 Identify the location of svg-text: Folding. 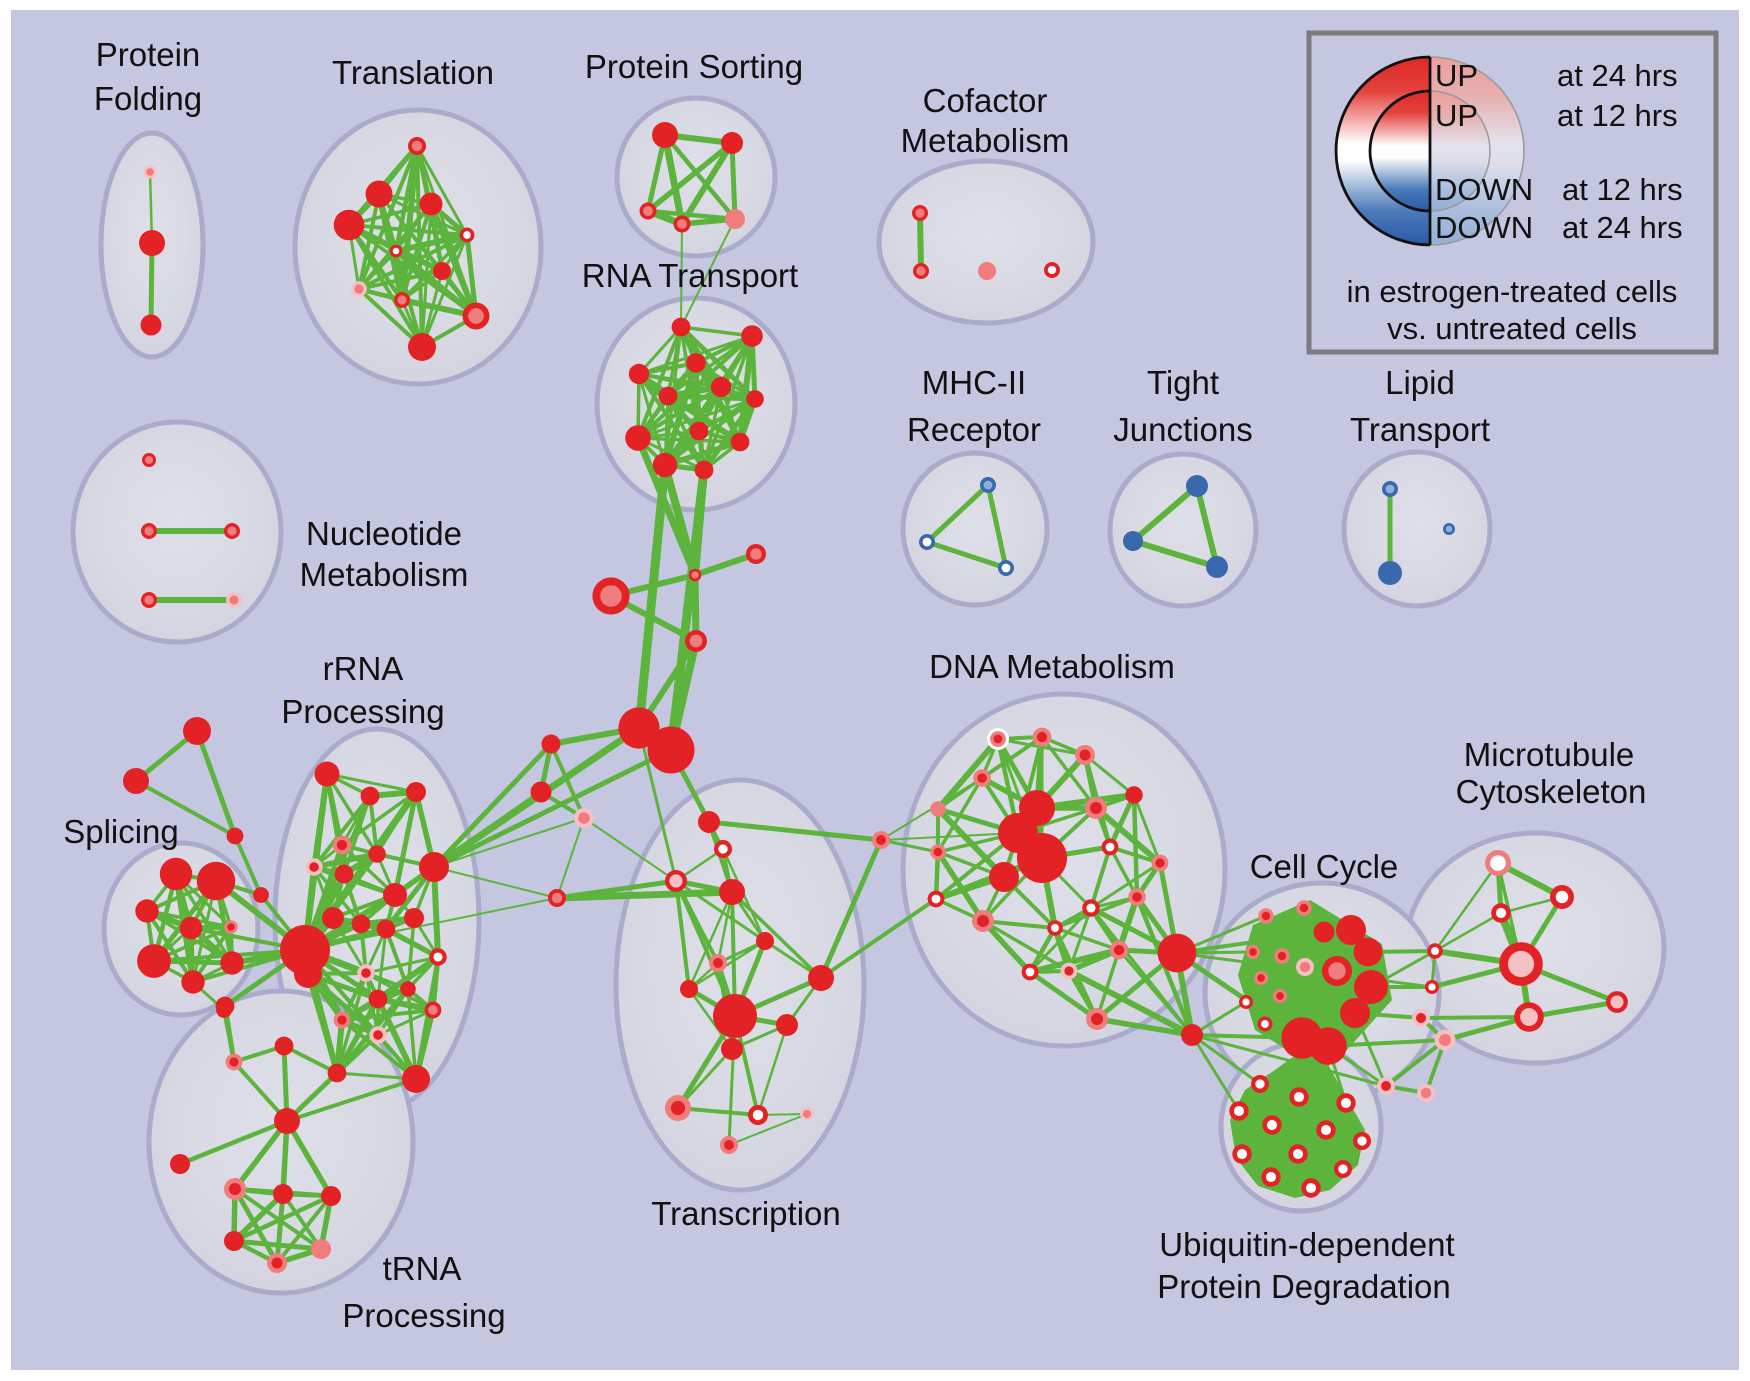
(148, 98).